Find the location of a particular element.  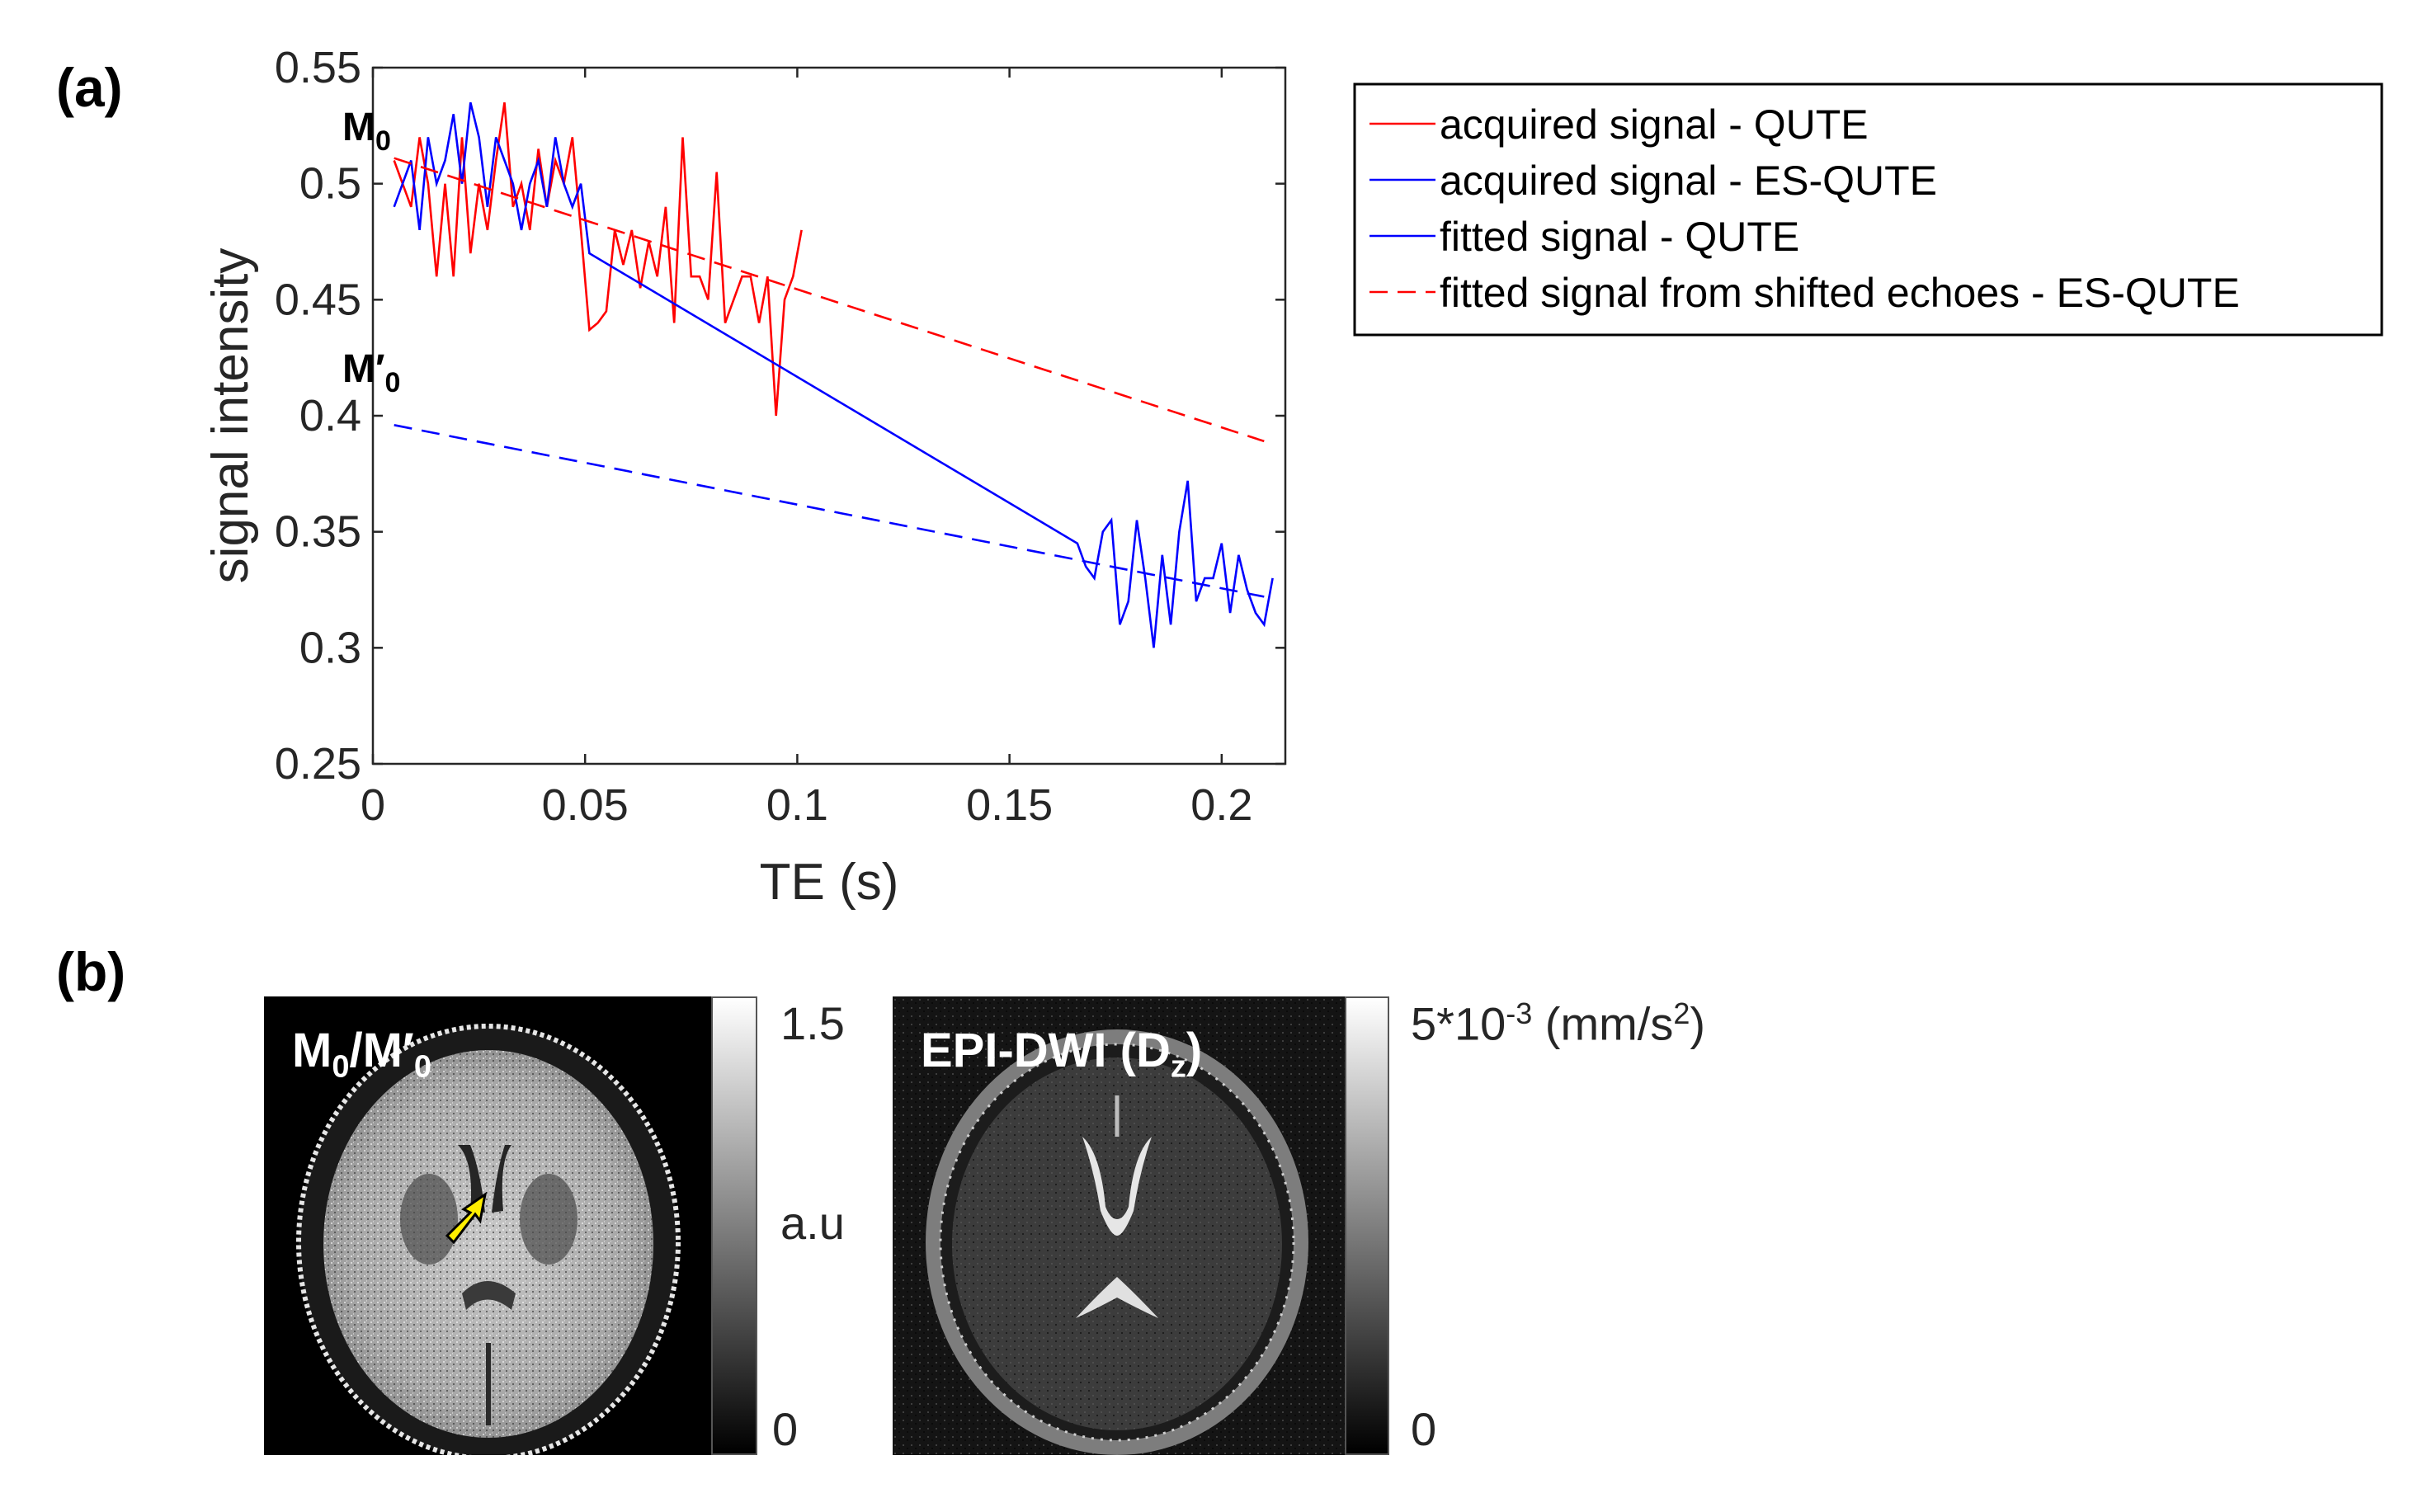

x-tick-label: 0.2 is located at coordinates (1221, 805).